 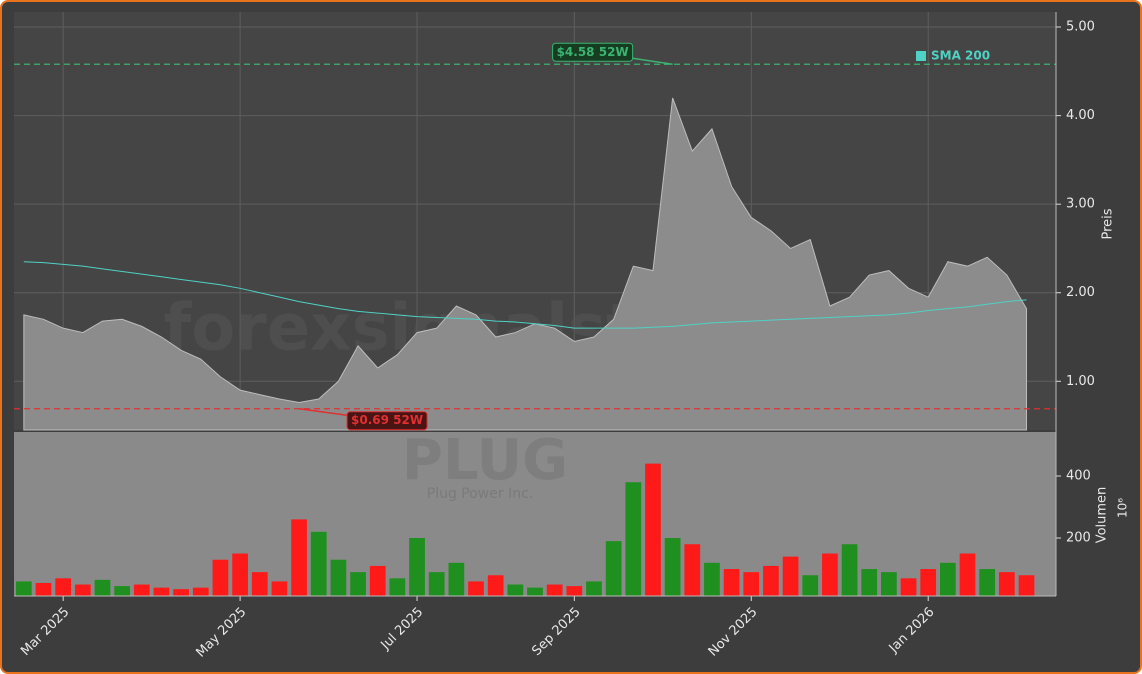 I want to click on volume-tick-label: 200, so click(x=1078, y=538).